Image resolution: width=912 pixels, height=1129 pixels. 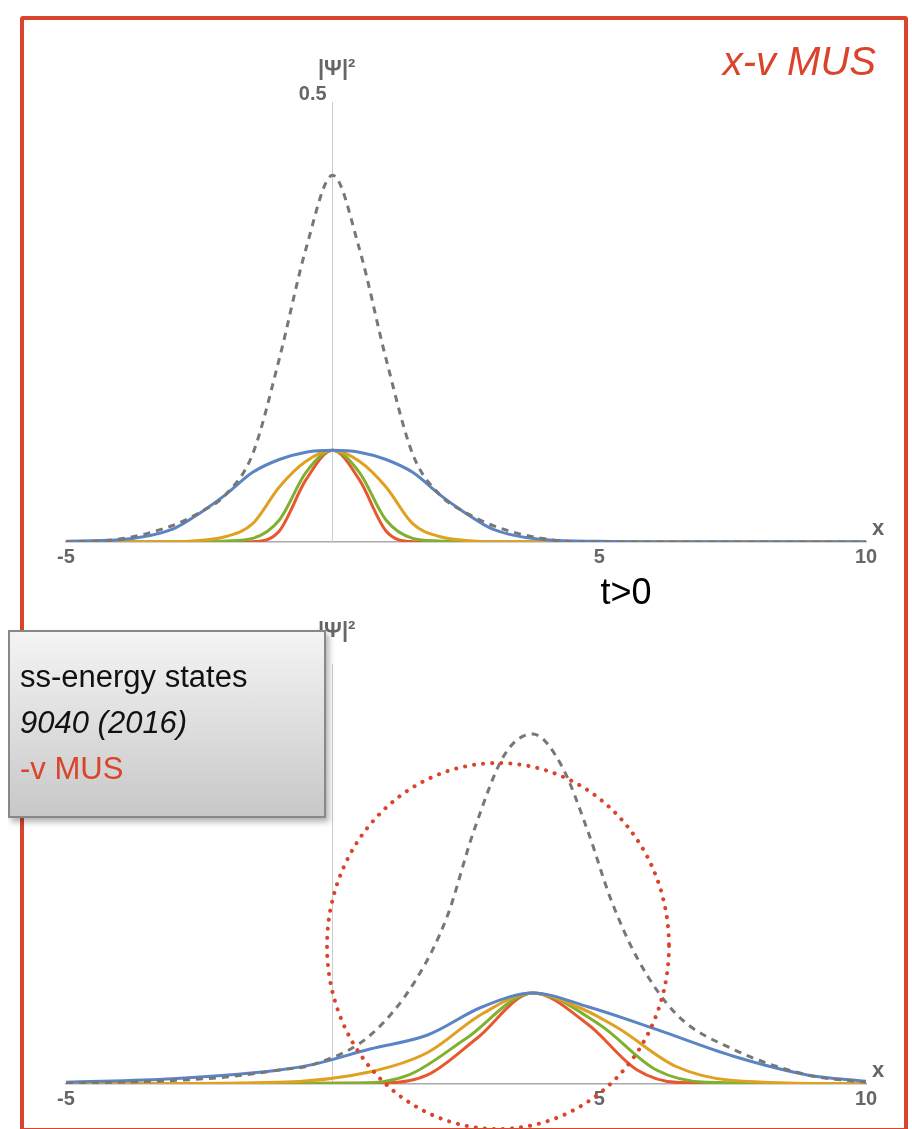 I want to click on chart-title: x-v MUS, so click(x=798, y=61).